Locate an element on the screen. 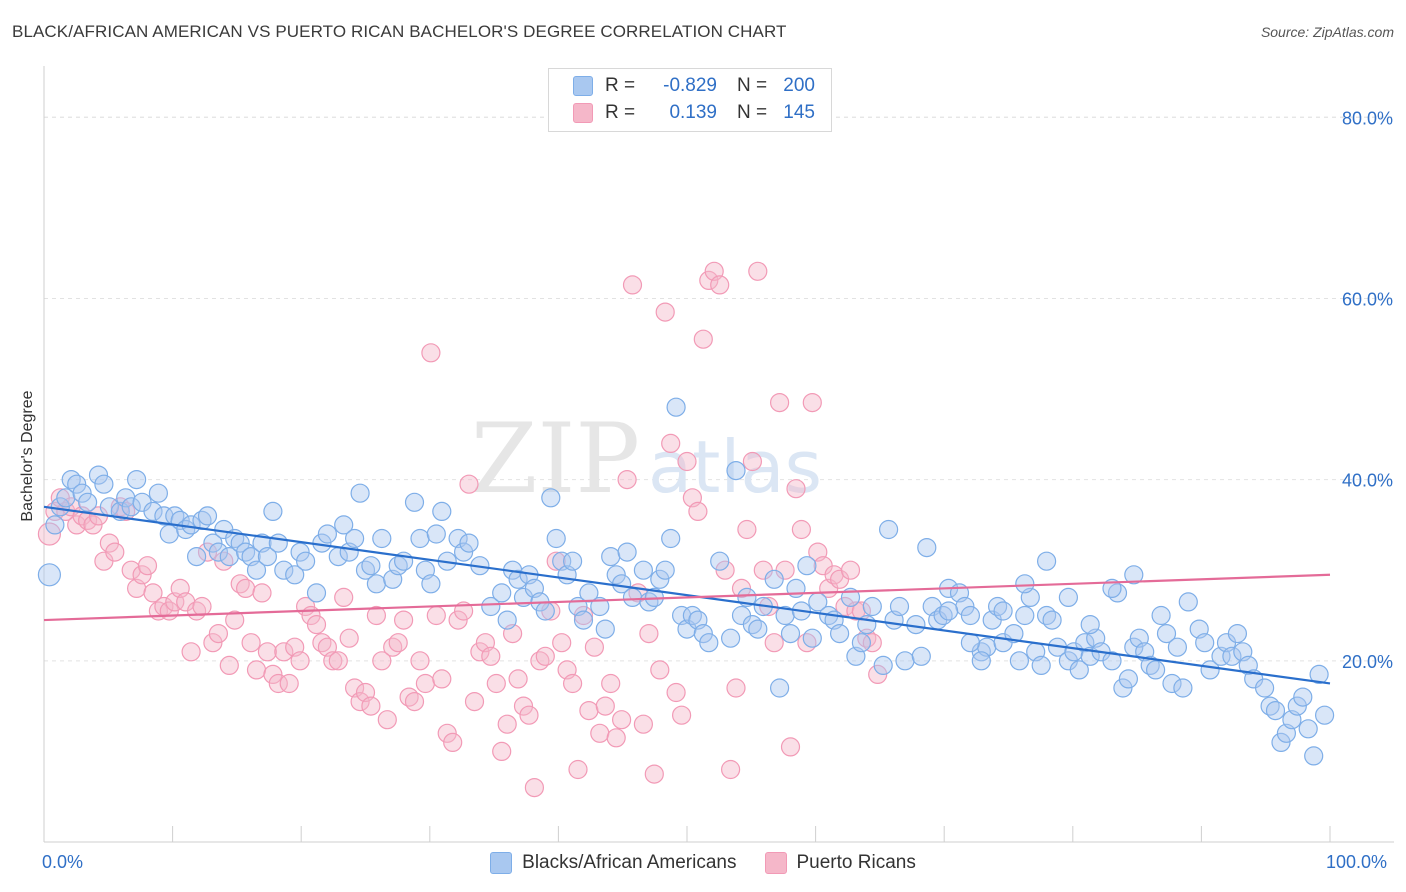 The width and height of the screenshot is (1406, 892). y-tick-labels: 20.0% 40.0% 60.0% 80.0% is located at coordinates (1367, 390).